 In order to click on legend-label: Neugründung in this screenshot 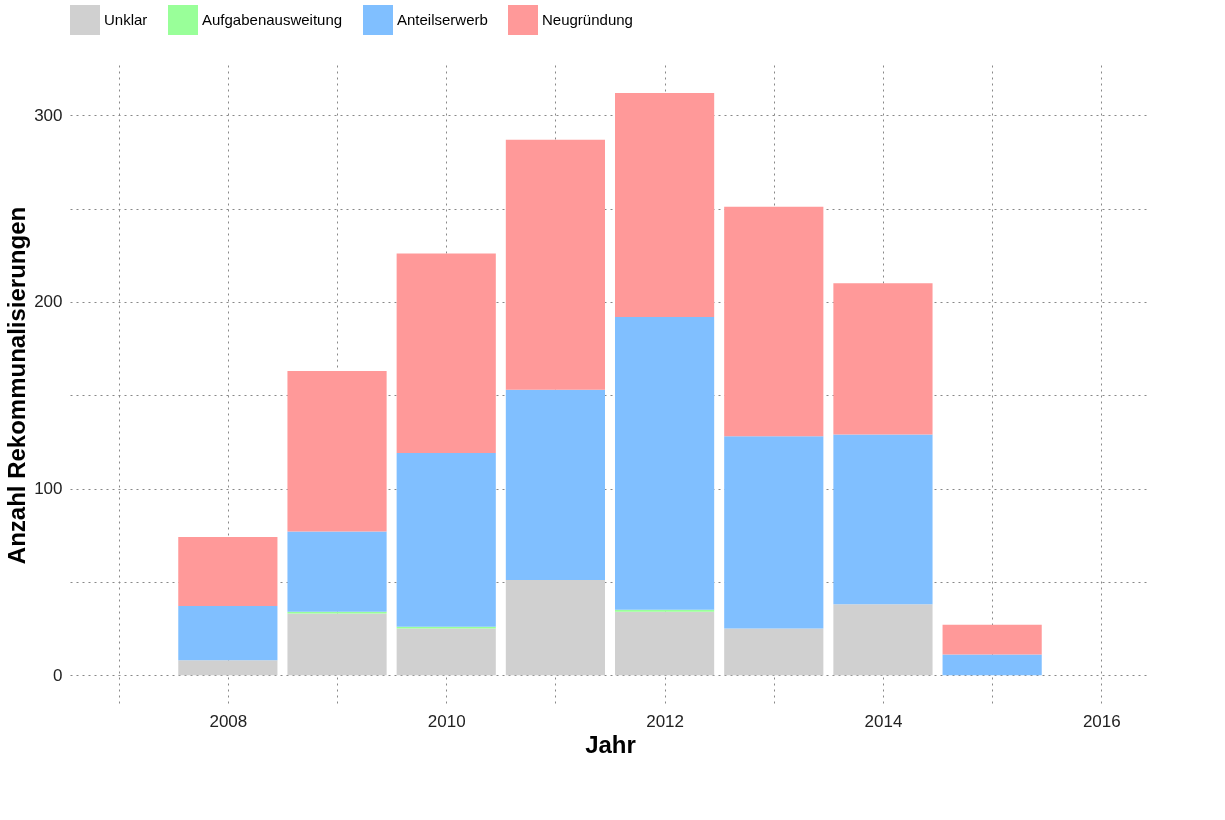, I will do `click(587, 19)`.